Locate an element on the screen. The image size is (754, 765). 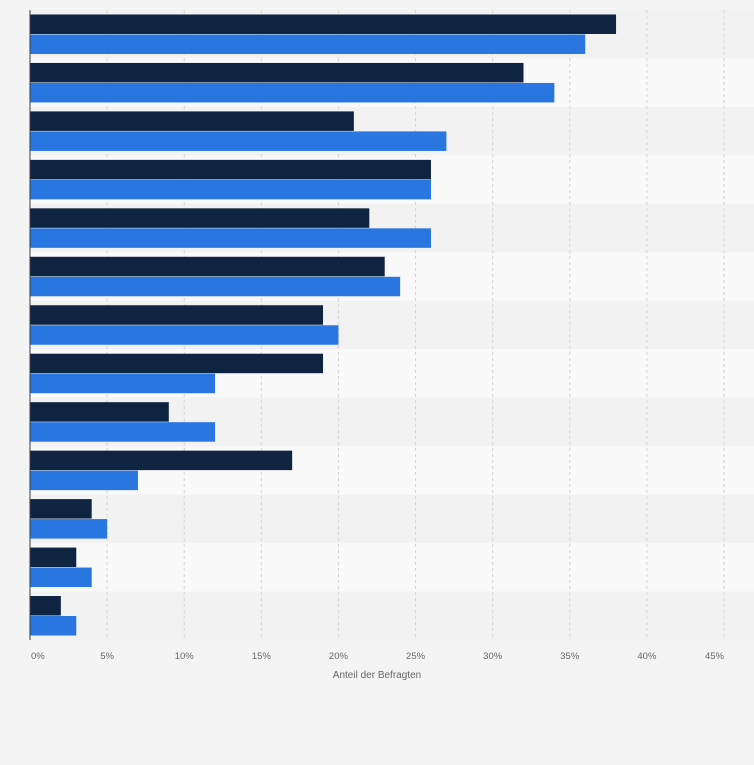
x-tick-label: 40% is located at coordinates (647, 656).